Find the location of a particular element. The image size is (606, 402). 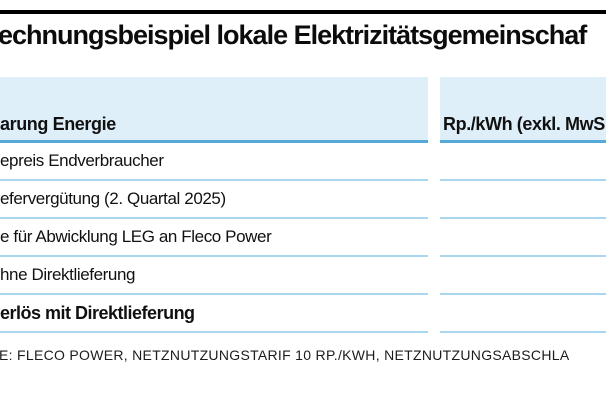

table-row: e für Abwicklung LEG an Fleco Power is located at coordinates (303, 238).